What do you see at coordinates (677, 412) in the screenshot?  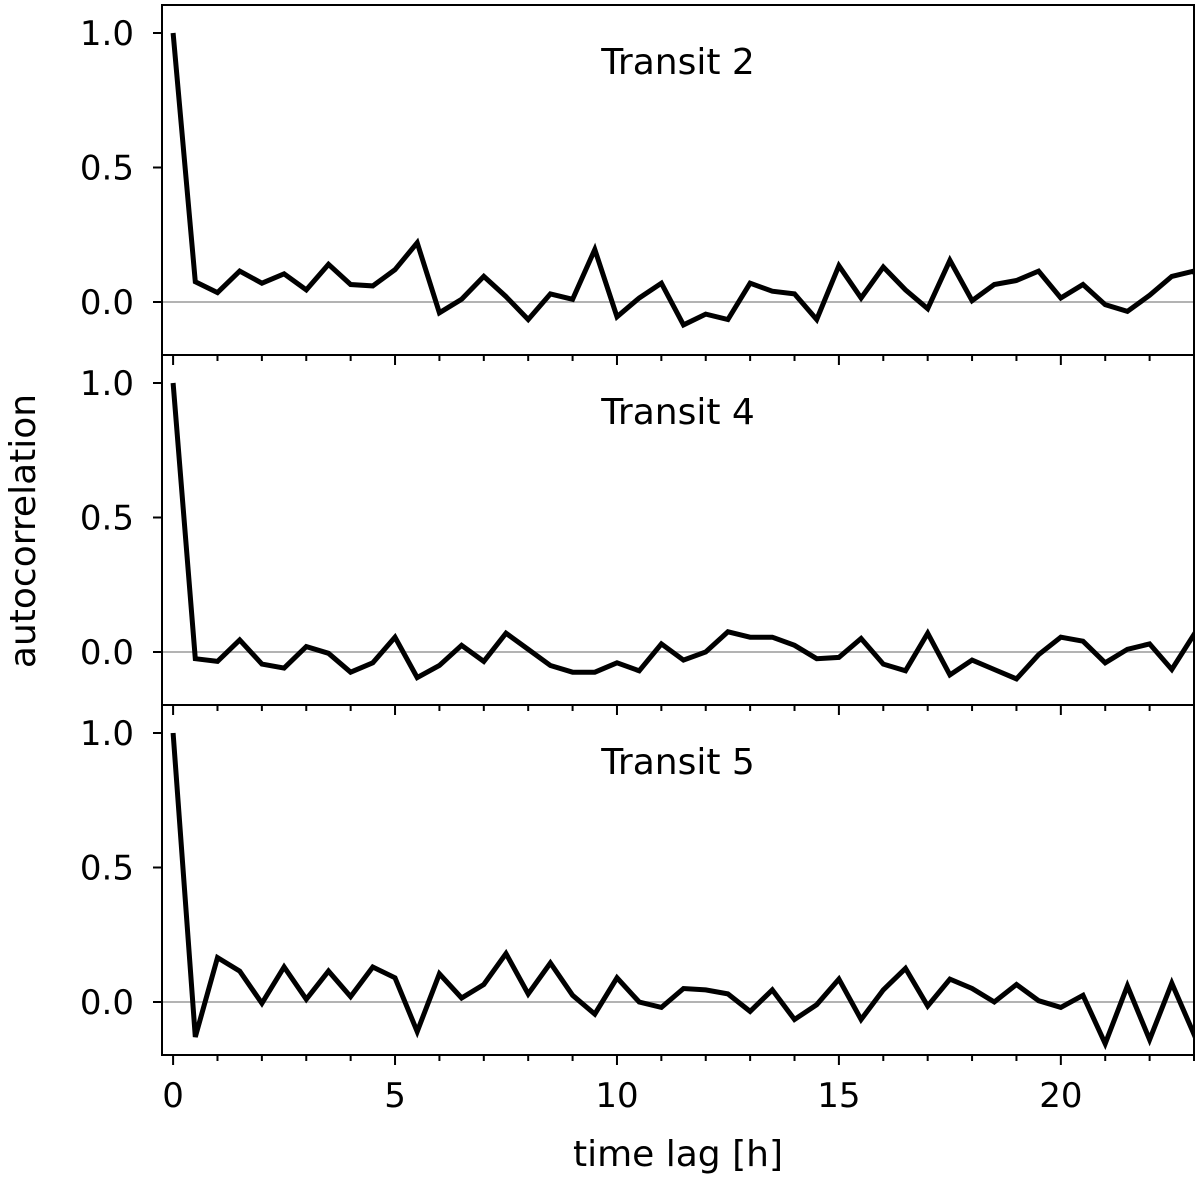 I see `panel-title: Transit 4` at bounding box center [677, 412].